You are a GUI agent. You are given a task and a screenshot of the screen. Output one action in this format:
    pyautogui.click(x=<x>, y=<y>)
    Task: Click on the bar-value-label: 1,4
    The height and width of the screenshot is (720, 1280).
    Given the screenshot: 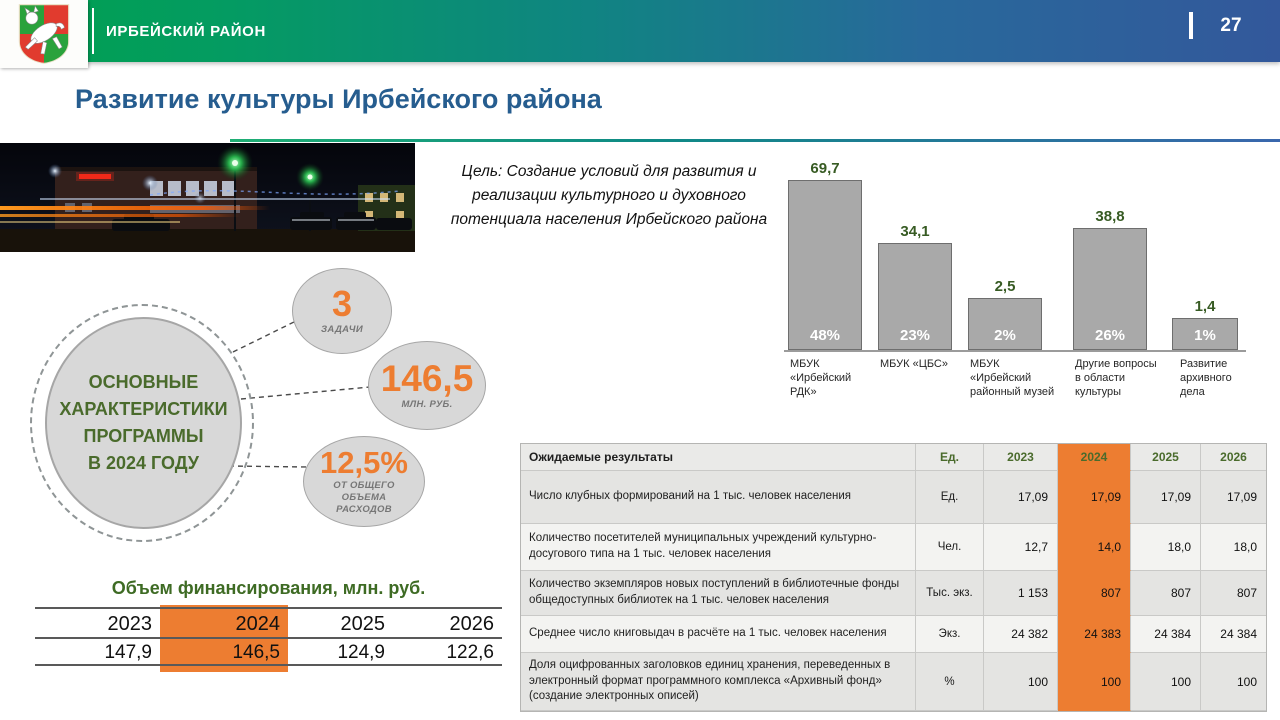 What is the action you would take?
    pyautogui.click(x=1205, y=306)
    